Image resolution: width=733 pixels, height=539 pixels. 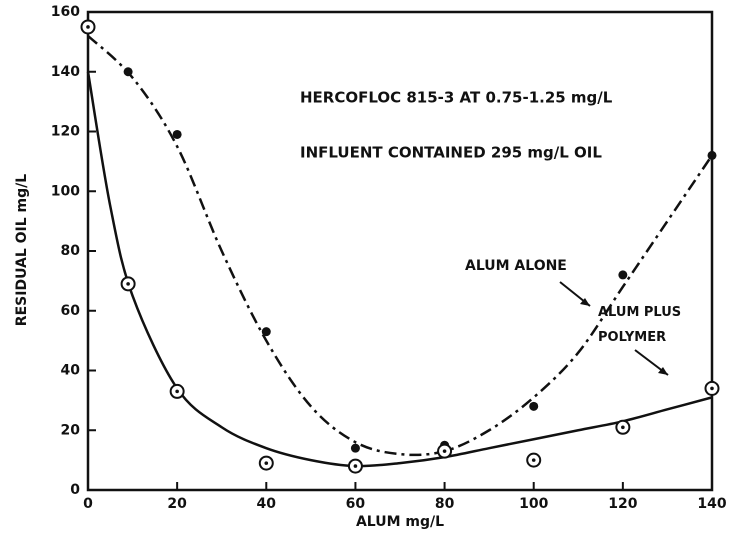 What do you see at coordinates (71, 311) in the screenshot?
I see `y-tick-label: 60` at bounding box center [71, 311].